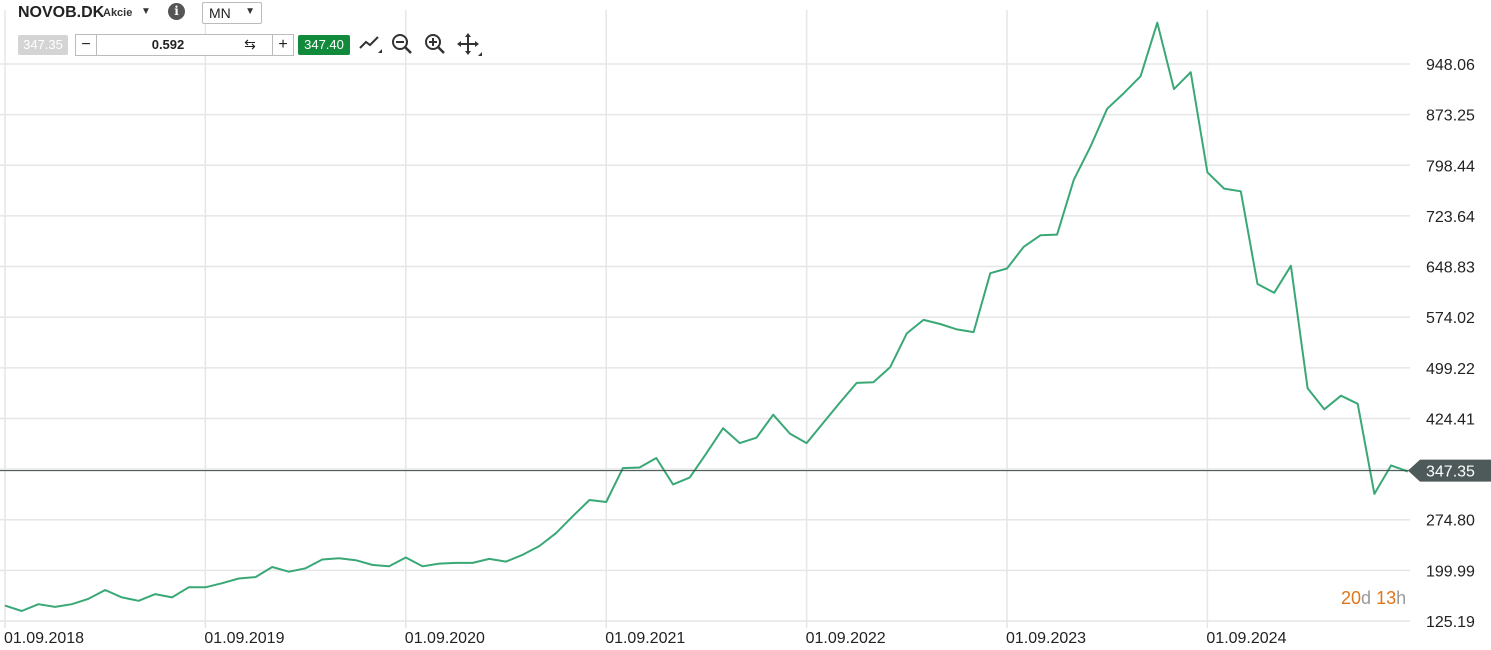  Describe the element at coordinates (745, 470) in the screenshot. I see `current-price-layer: 347.35` at that location.